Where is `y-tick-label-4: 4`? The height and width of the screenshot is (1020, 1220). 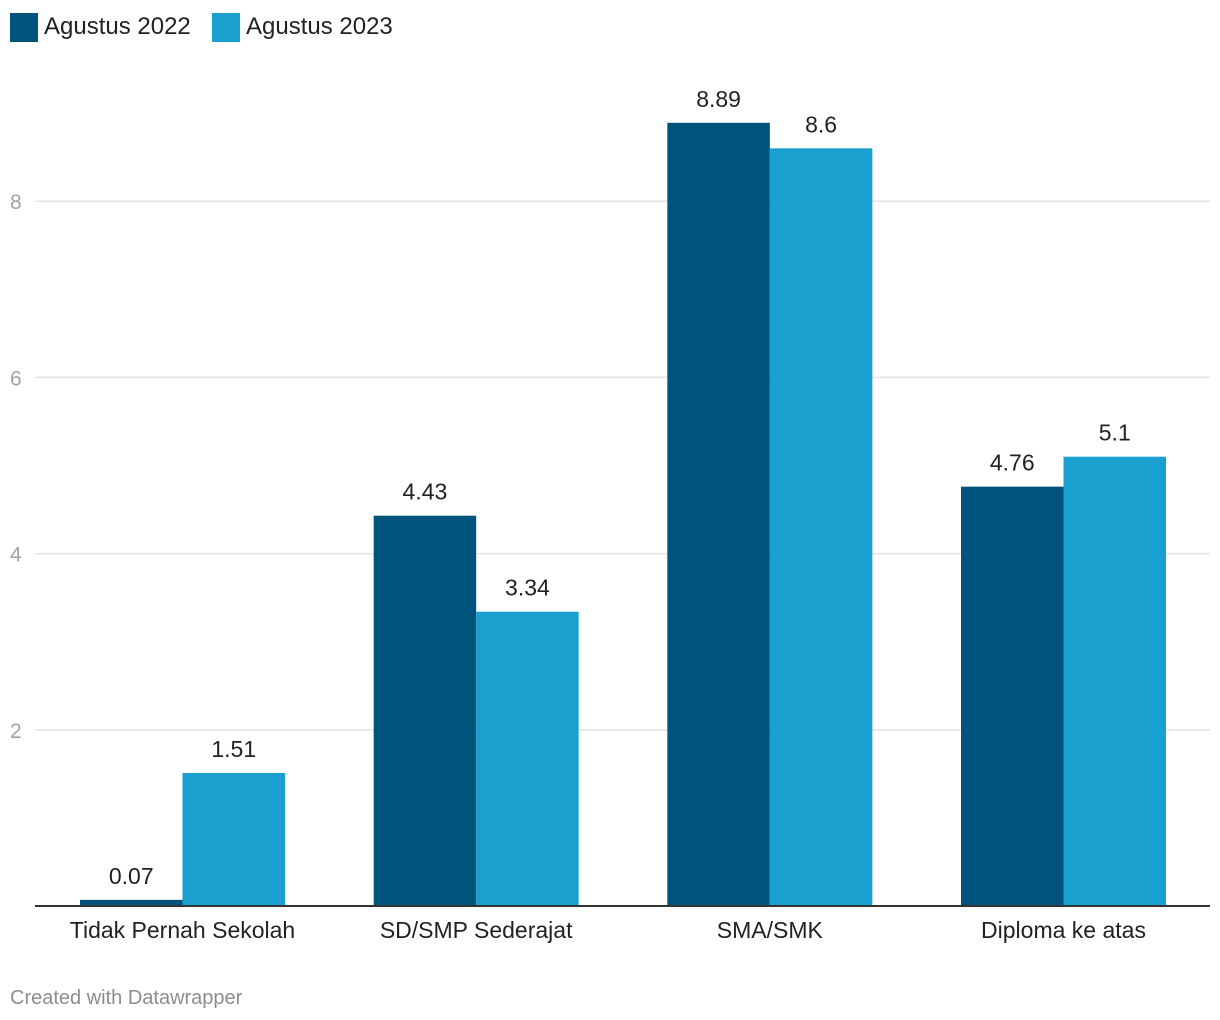 y-tick-label-4: 4 is located at coordinates (16, 555).